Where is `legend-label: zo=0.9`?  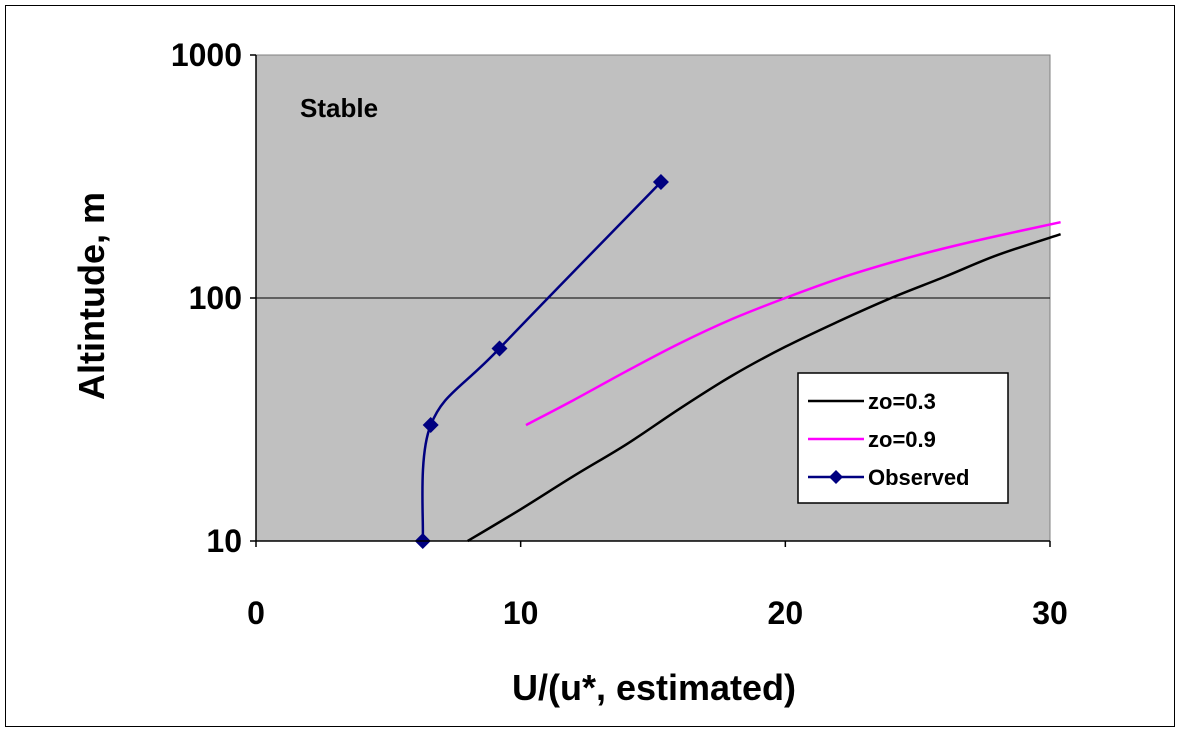 legend-label: zo=0.9 is located at coordinates (902, 439).